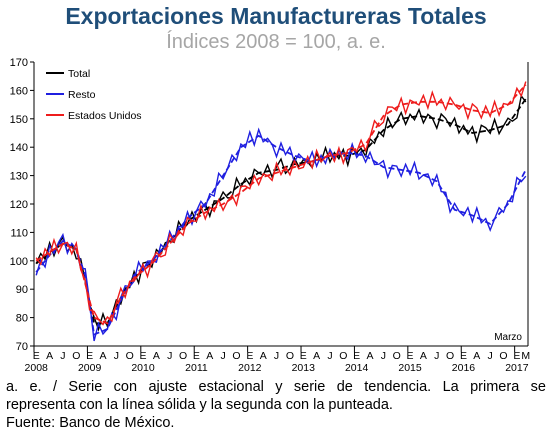 This screenshot has height=436, width=552. What do you see at coordinates (508, 337) in the screenshot?
I see `annotation-marzo: Marzo` at bounding box center [508, 337].